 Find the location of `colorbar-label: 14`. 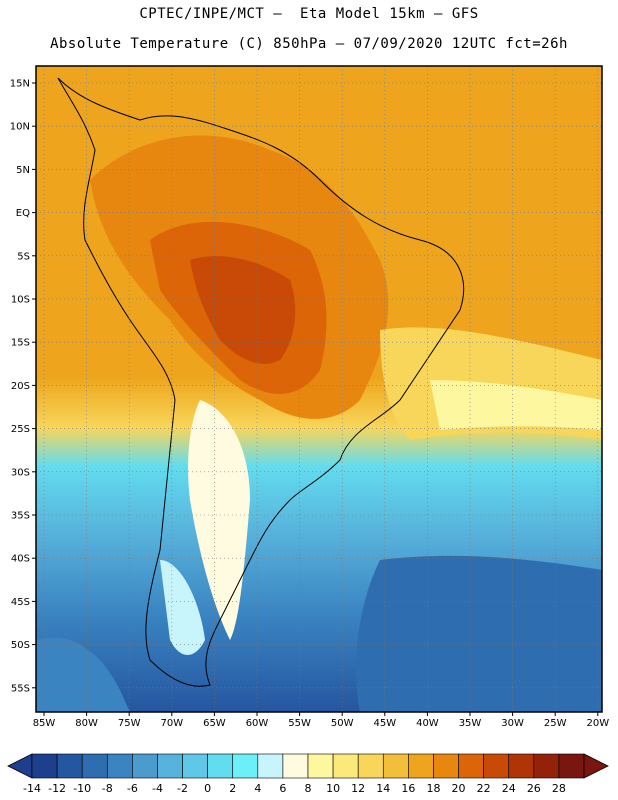

colorbar-label: 14 is located at coordinates (383, 788).